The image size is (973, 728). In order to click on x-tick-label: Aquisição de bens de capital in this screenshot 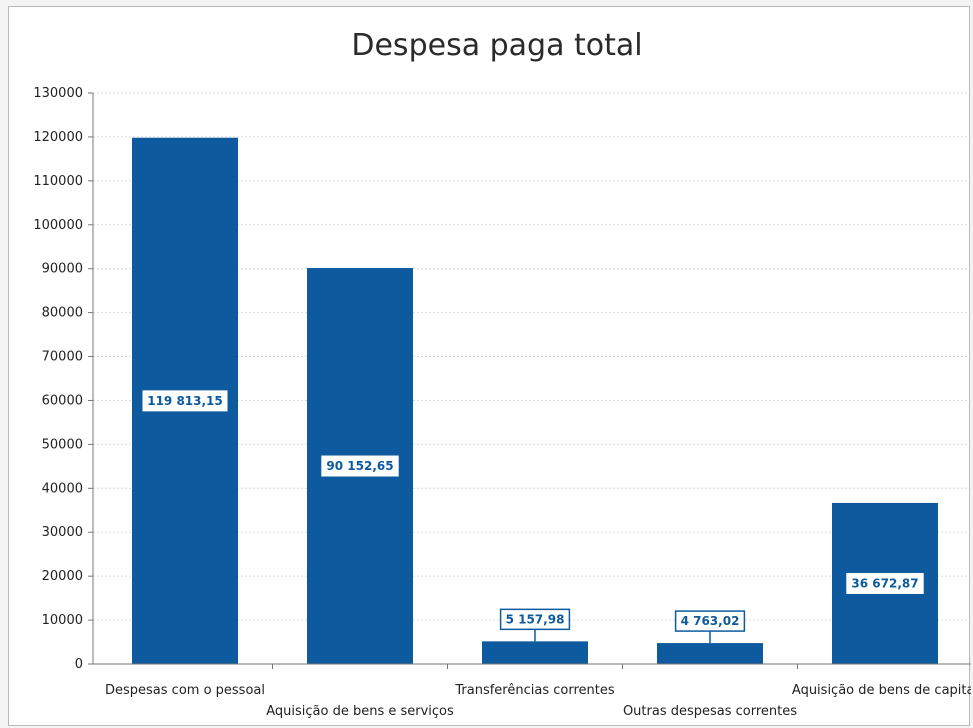, I will do `click(881, 690)`.